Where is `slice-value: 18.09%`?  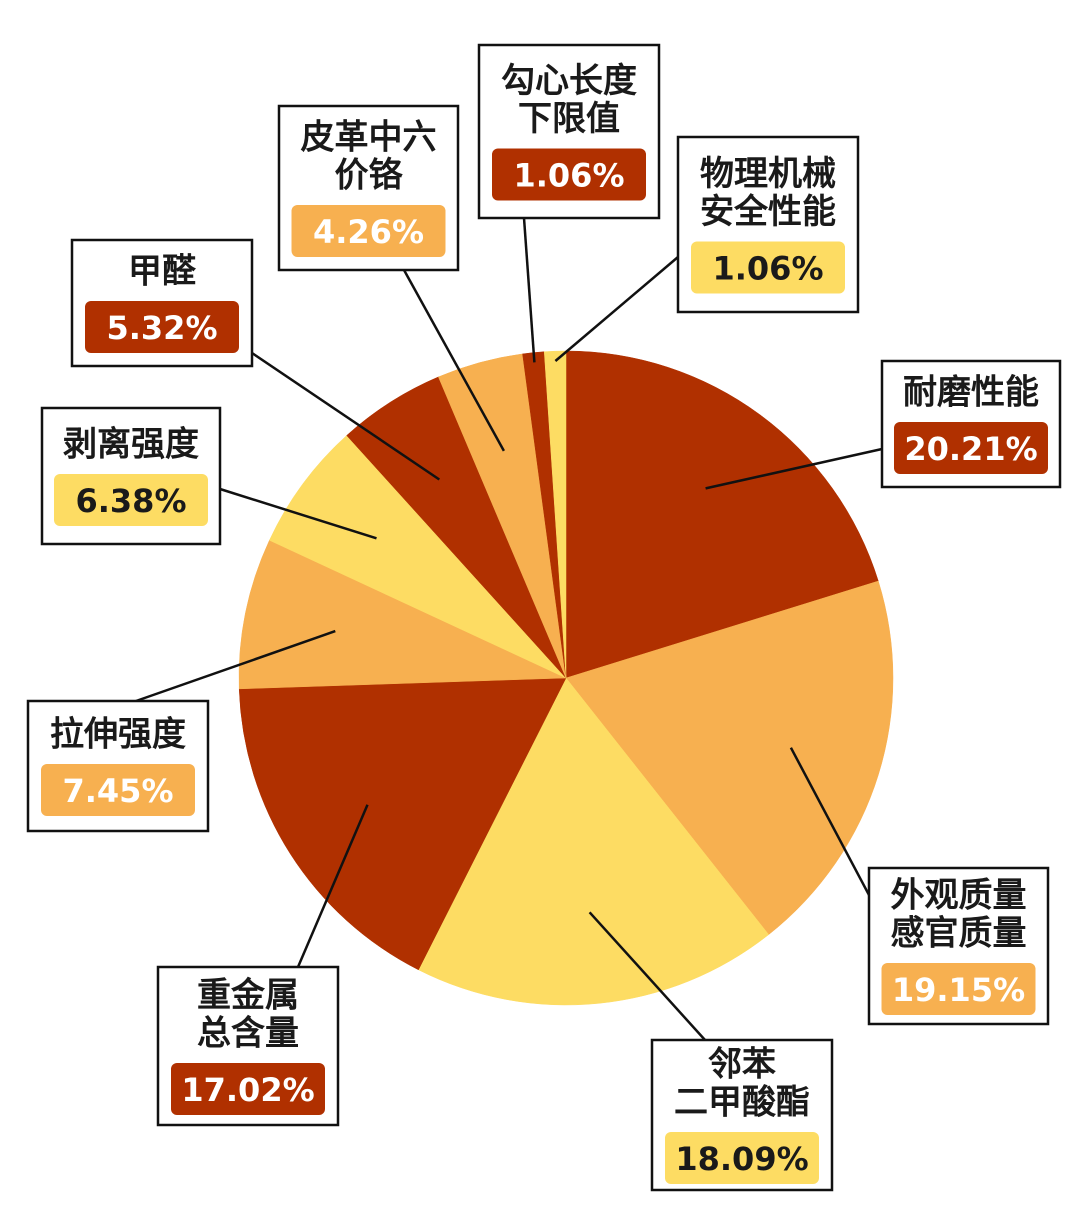
slice-value: 18.09% is located at coordinates (741, 1159).